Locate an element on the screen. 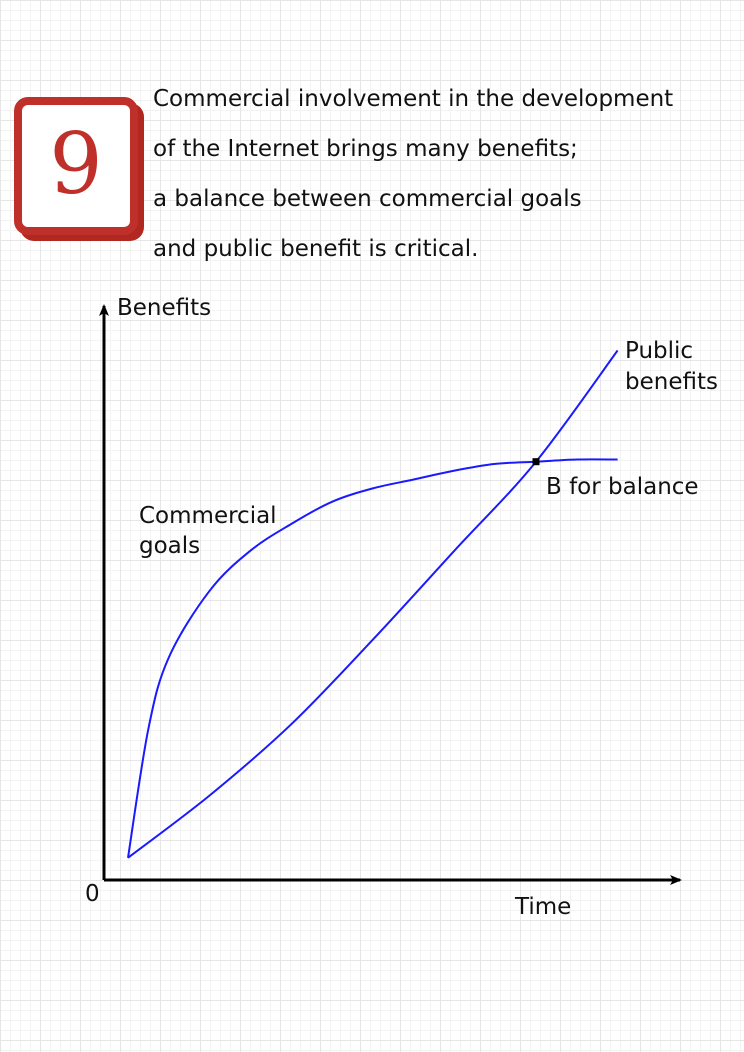  step-number-badge: 9 is located at coordinates (76, 166).